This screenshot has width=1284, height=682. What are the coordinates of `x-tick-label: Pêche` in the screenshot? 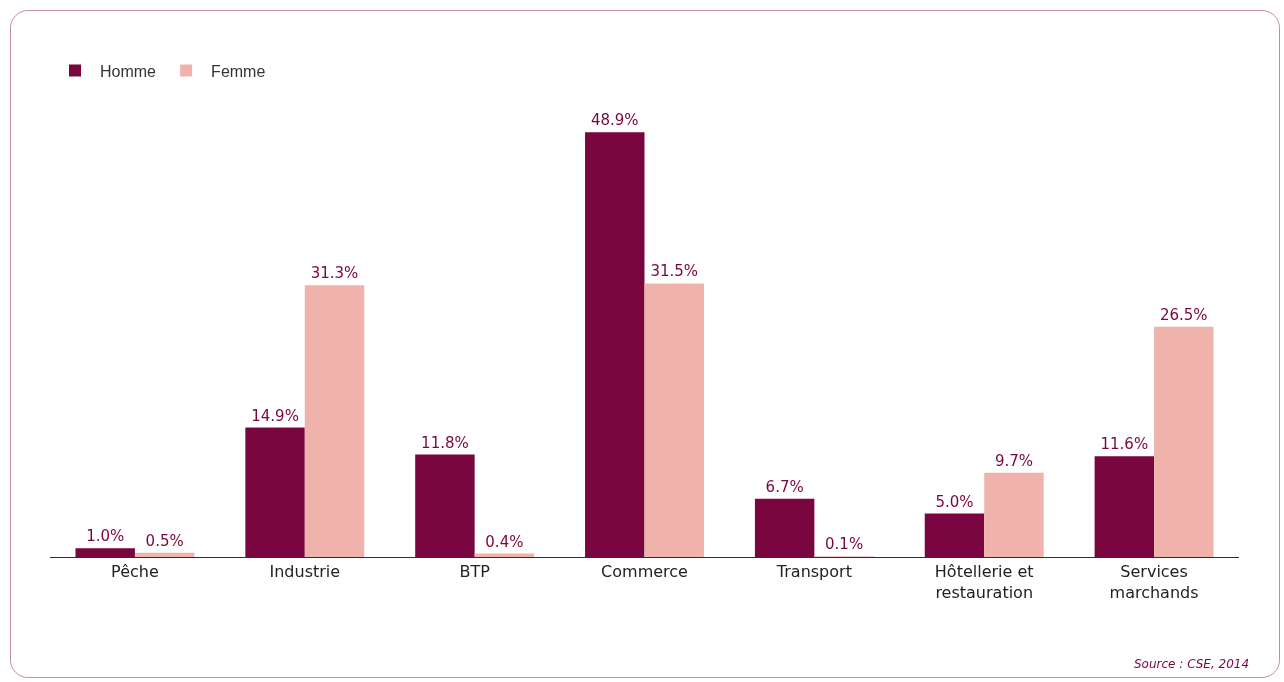 It's located at (135, 572).